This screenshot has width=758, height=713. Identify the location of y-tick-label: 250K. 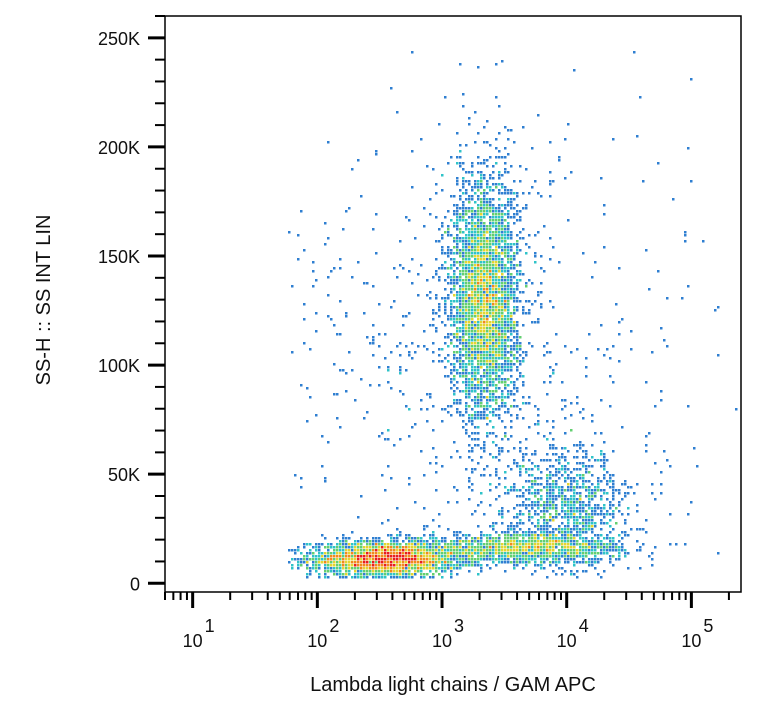
(119, 39).